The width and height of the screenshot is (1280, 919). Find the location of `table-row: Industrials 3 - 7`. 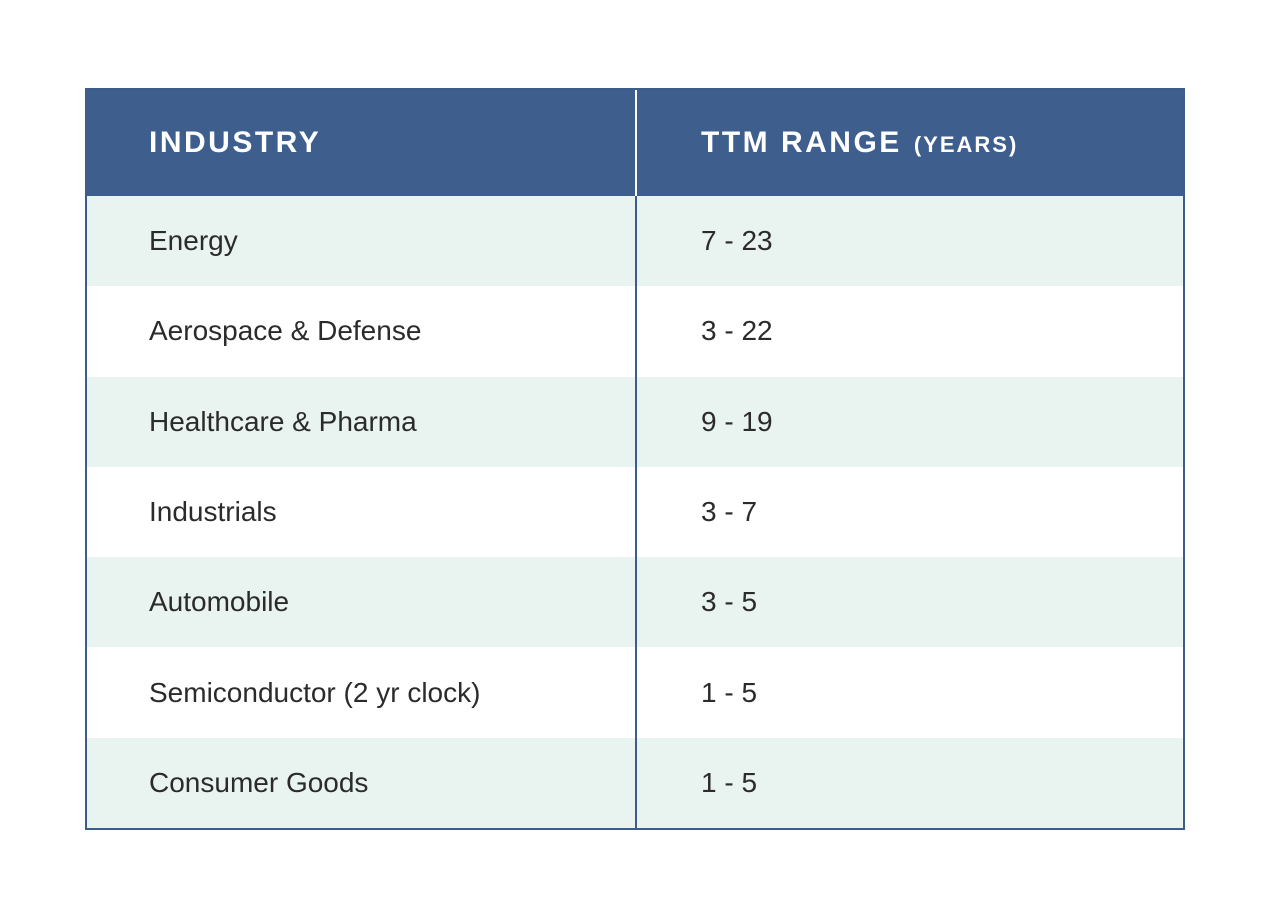

table-row: Industrials 3 - 7 is located at coordinates (635, 512).